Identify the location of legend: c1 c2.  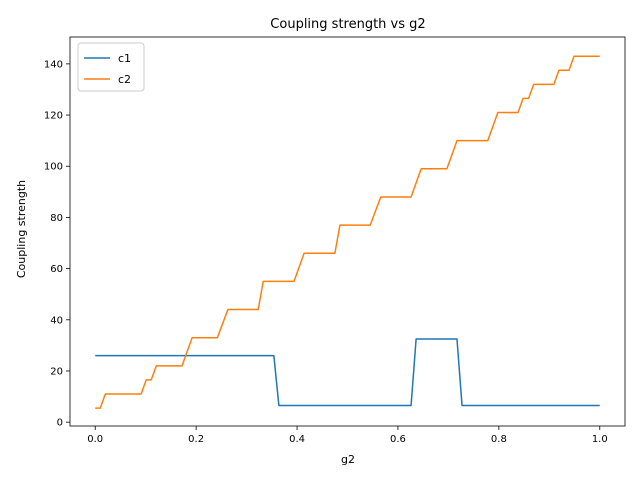
(111, 67).